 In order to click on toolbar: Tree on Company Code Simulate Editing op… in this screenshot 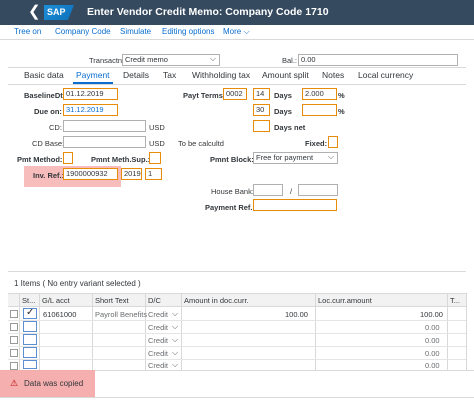, I will do `click(237, 32)`.